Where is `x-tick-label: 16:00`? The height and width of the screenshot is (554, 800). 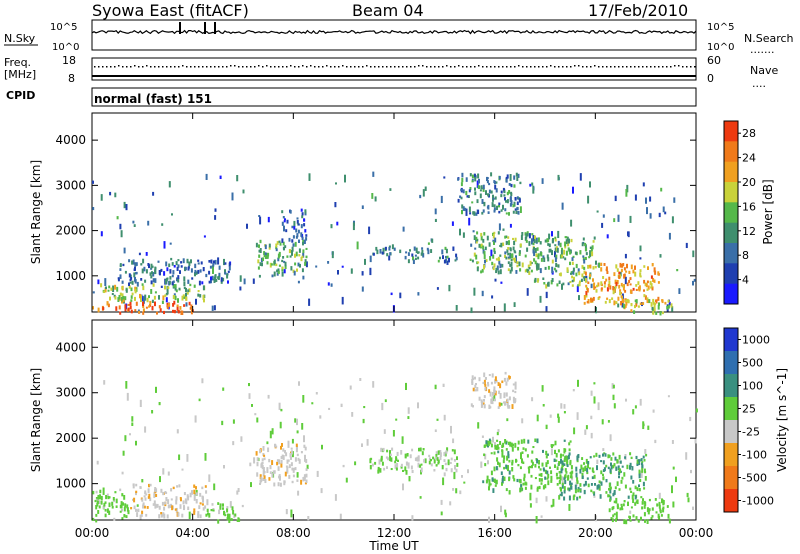 x-tick-label: 16:00 is located at coordinates (494, 533).